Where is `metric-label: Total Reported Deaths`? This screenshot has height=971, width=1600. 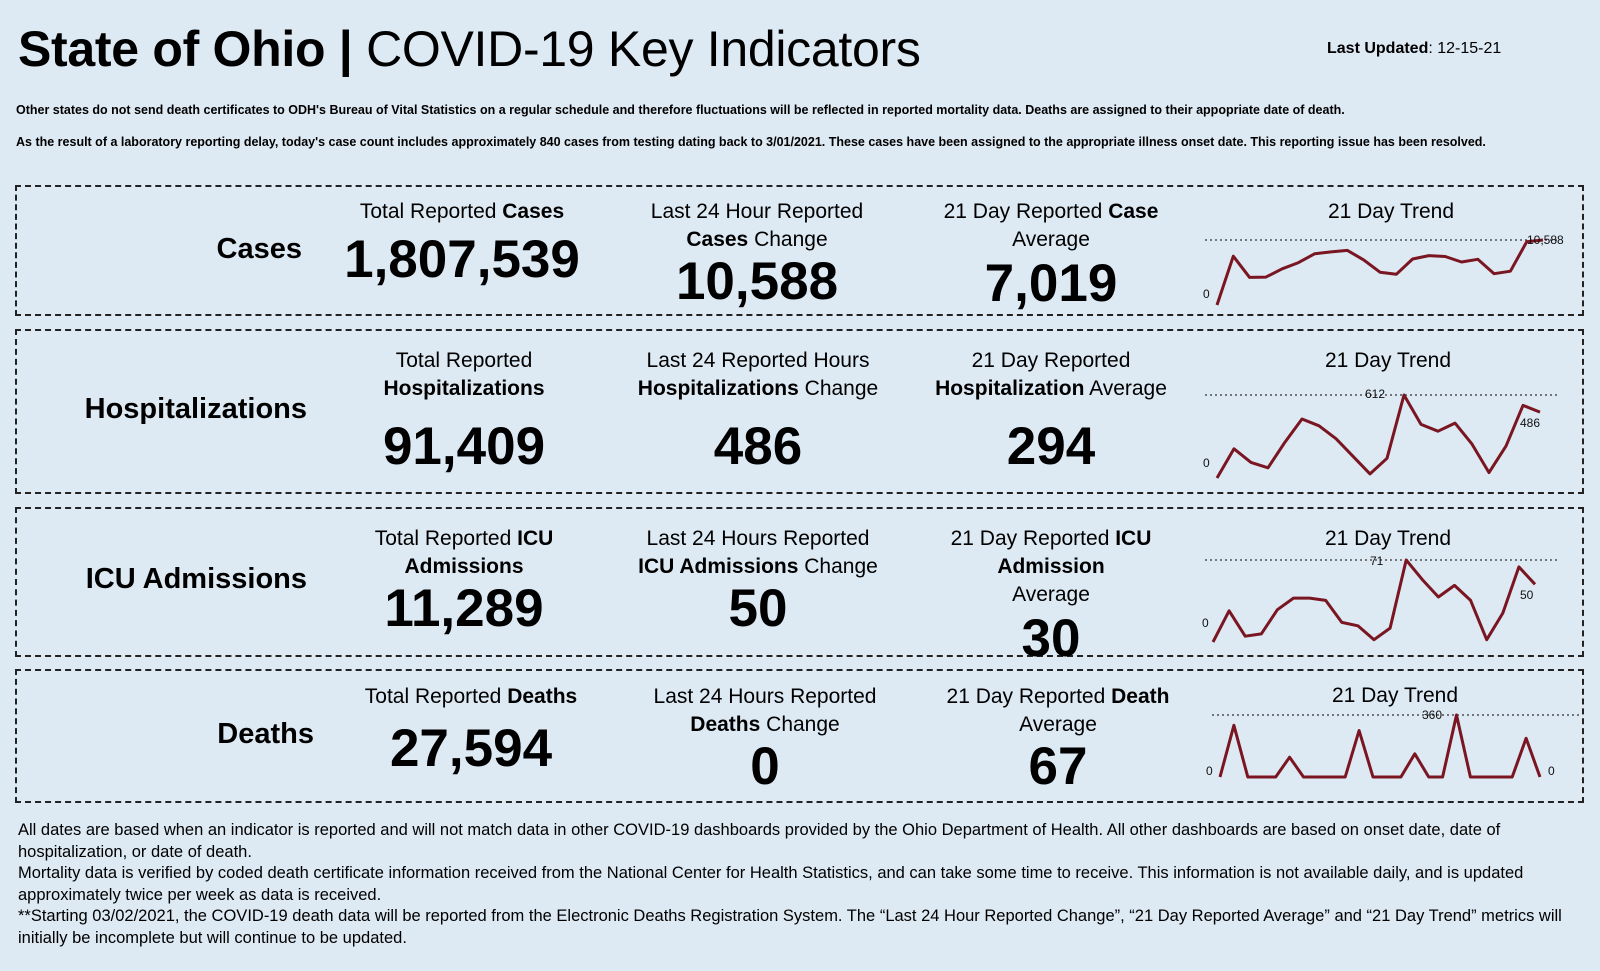
metric-label: Total Reported Deaths is located at coordinates (471, 697).